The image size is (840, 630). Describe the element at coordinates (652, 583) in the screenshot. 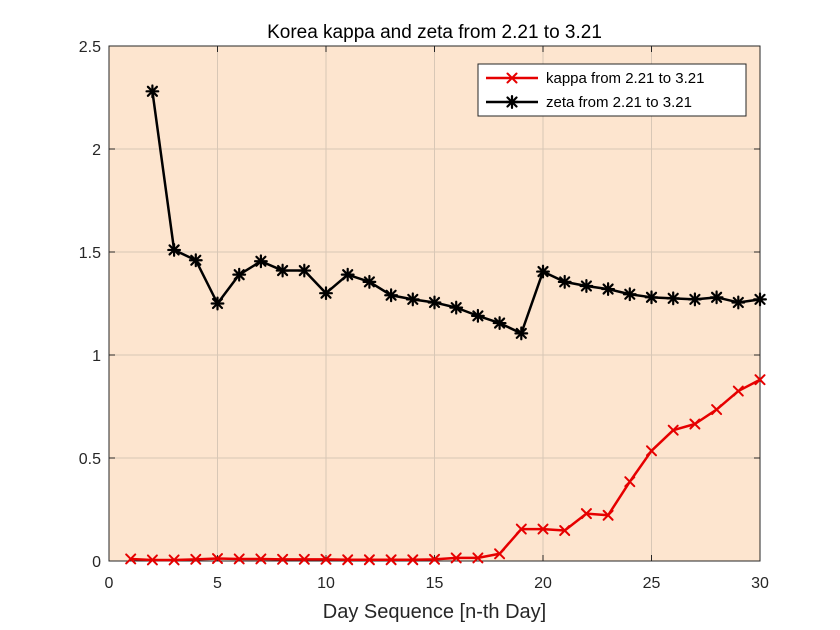

I see `x-tick-label: 25` at that location.